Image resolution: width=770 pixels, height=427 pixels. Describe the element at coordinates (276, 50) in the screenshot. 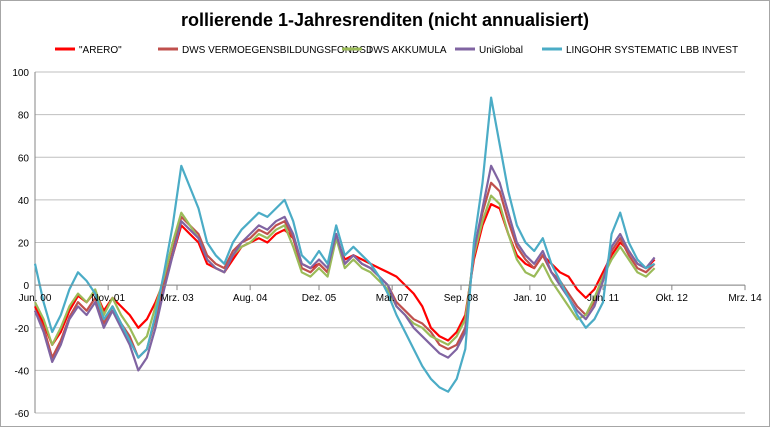

I see `legend-label: DWS VERMOEGENSBILDUNGSFONDS I` at that location.